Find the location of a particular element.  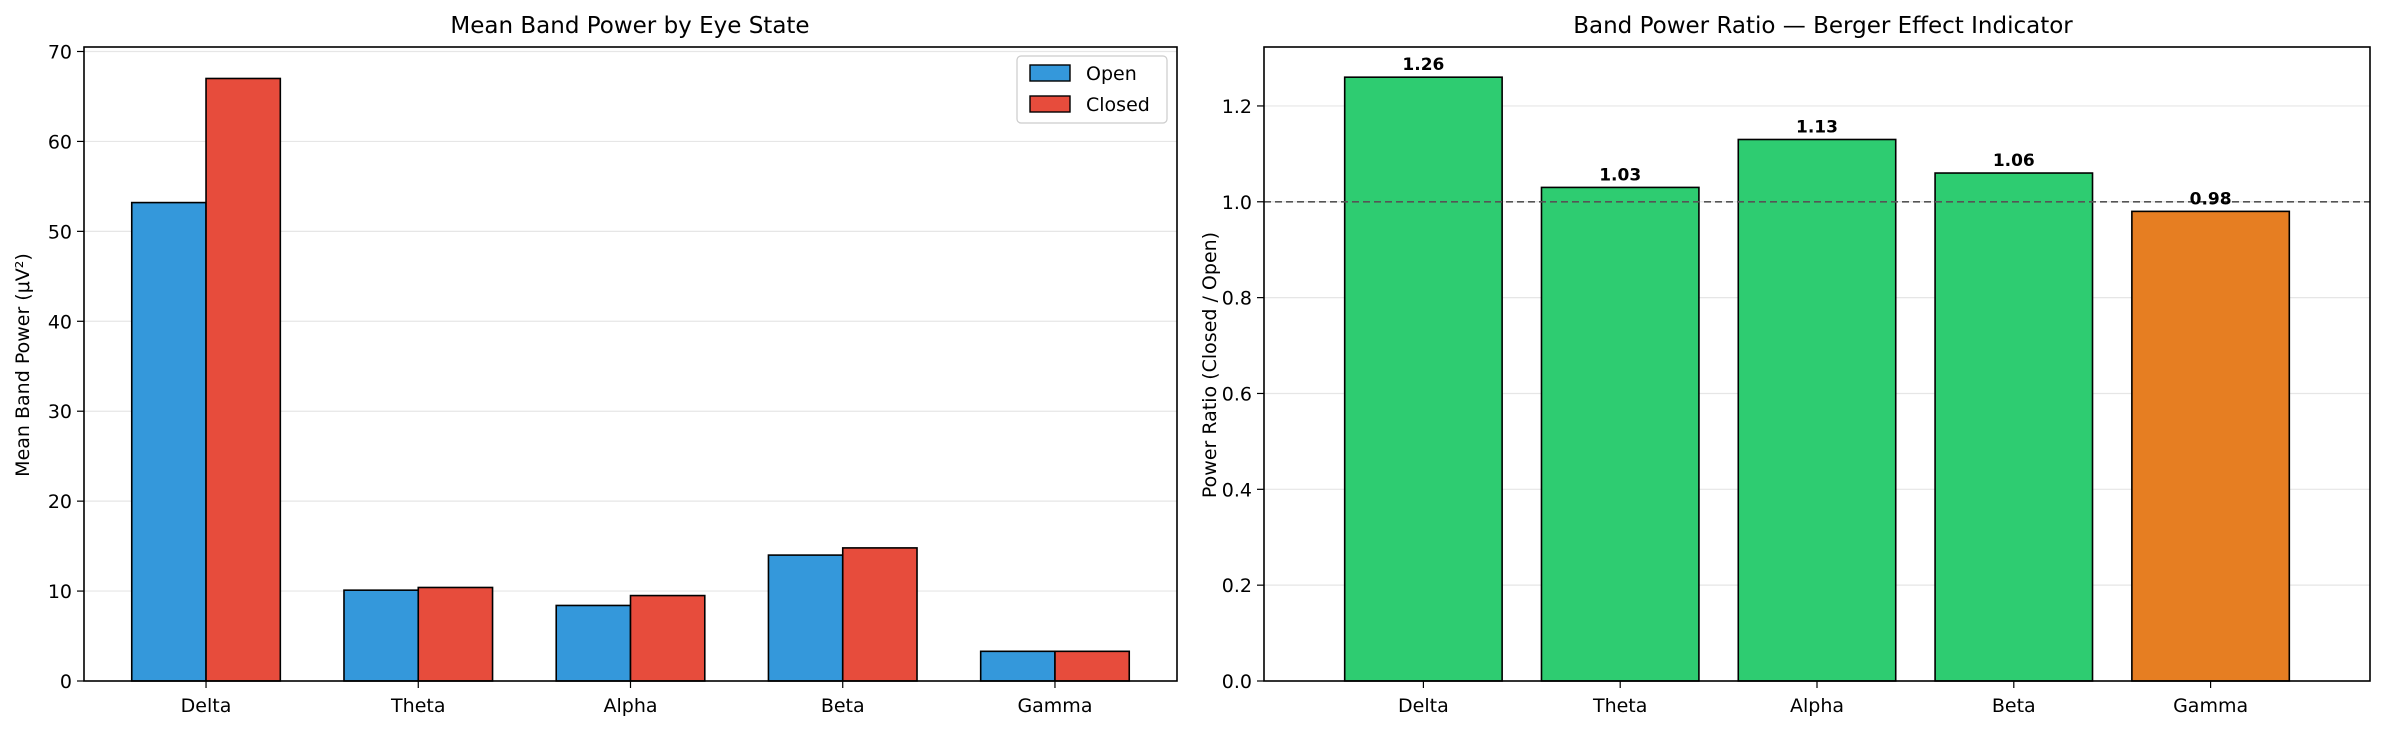

bar-open-gamma is located at coordinates (1017, 666).